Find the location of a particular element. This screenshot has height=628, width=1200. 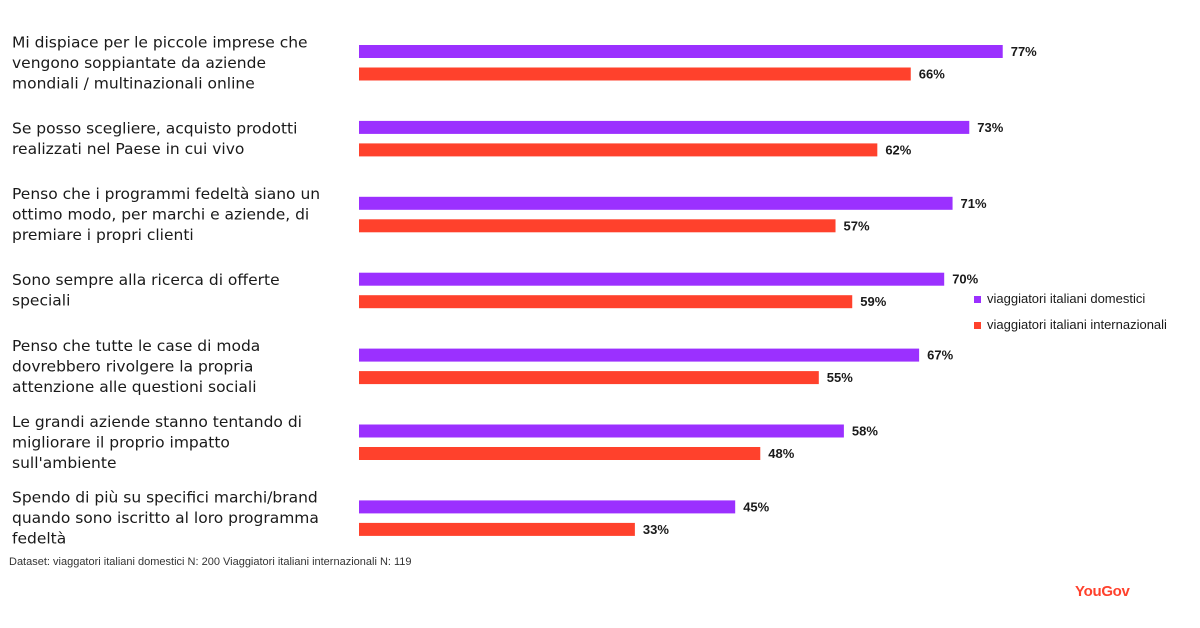

category-label-line: Spendo di più su specifici marchi/brand is located at coordinates (165, 498).